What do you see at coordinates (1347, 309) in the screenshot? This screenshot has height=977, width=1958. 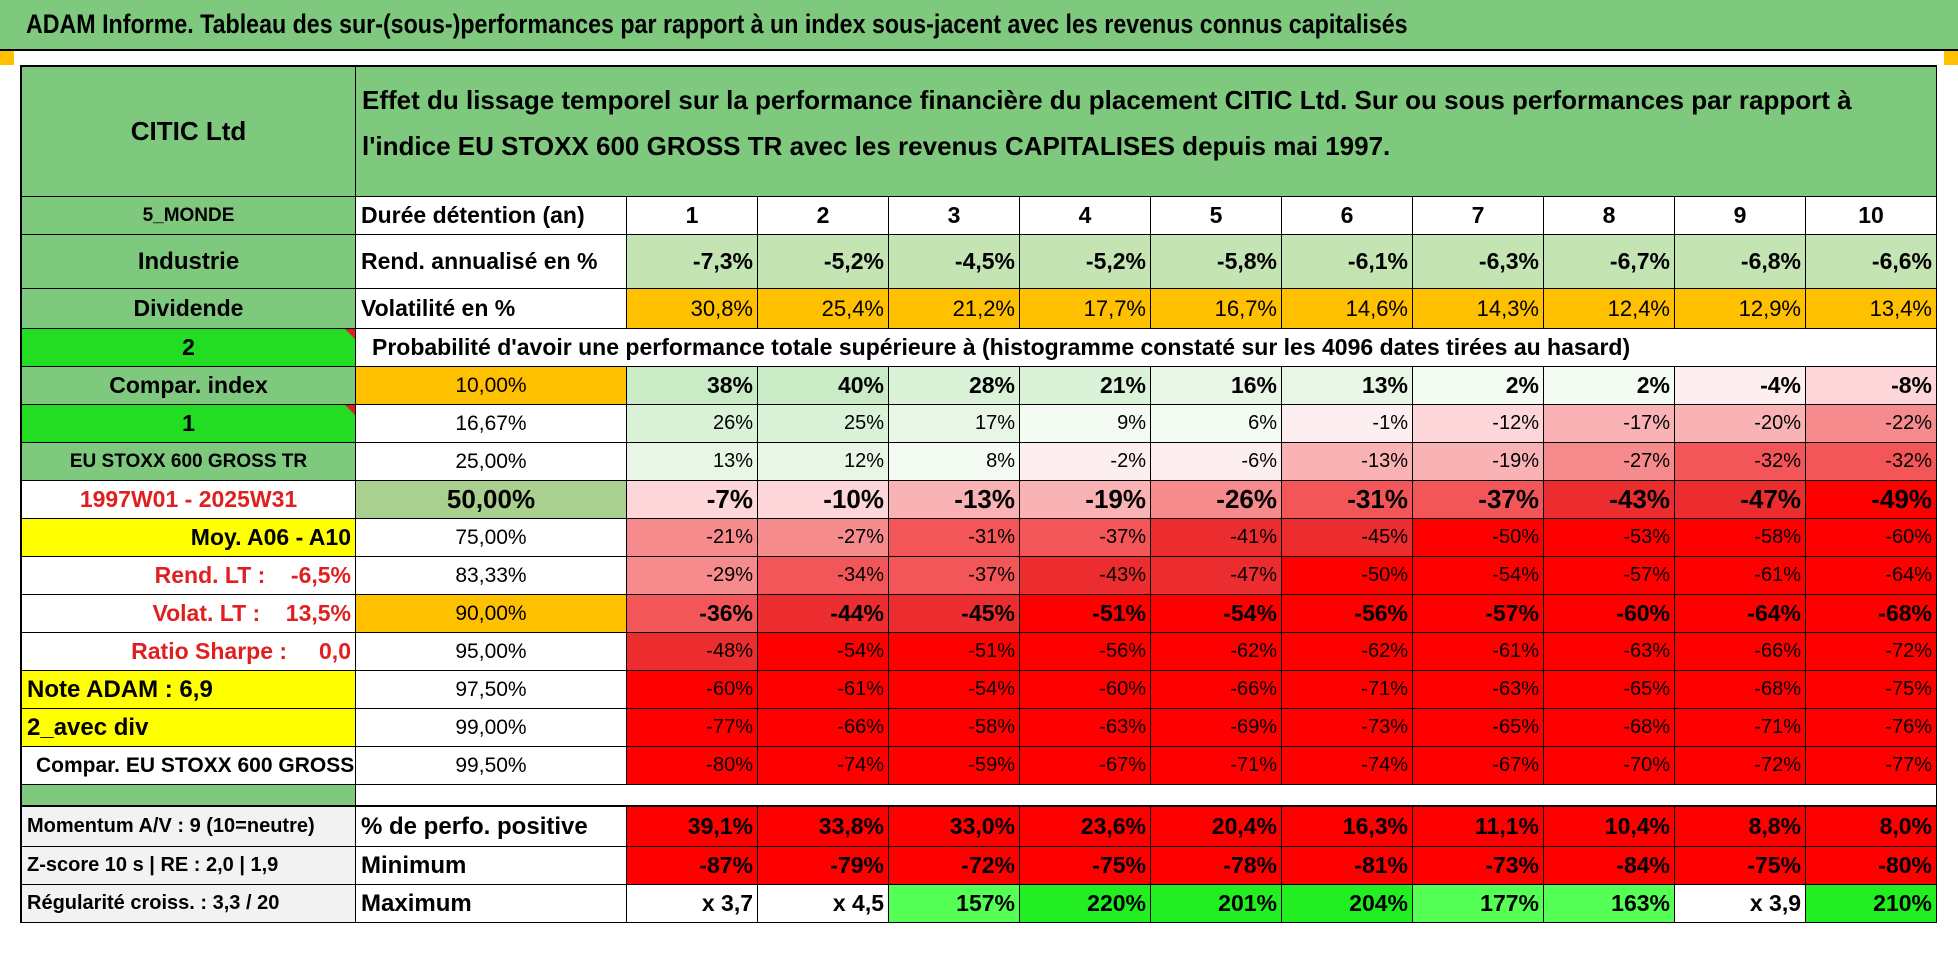 I see `volatility-value: 14,6%` at bounding box center [1347, 309].